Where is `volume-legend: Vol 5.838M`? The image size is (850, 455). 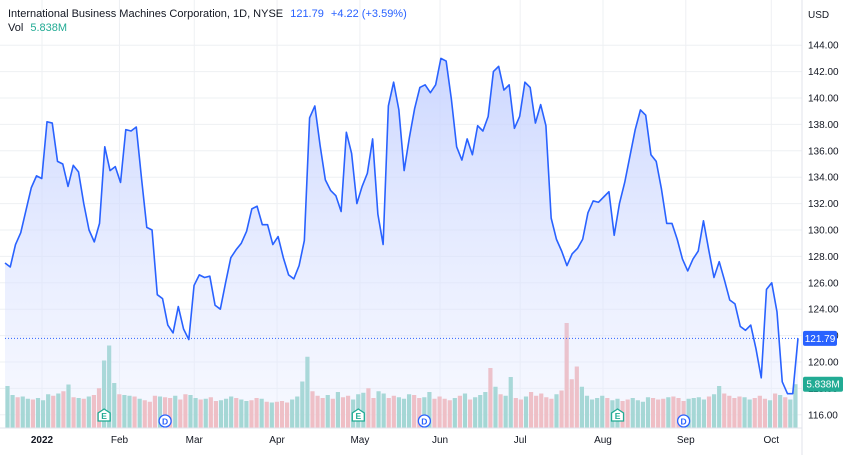 volume-legend: Vol 5.838M is located at coordinates (37, 28).